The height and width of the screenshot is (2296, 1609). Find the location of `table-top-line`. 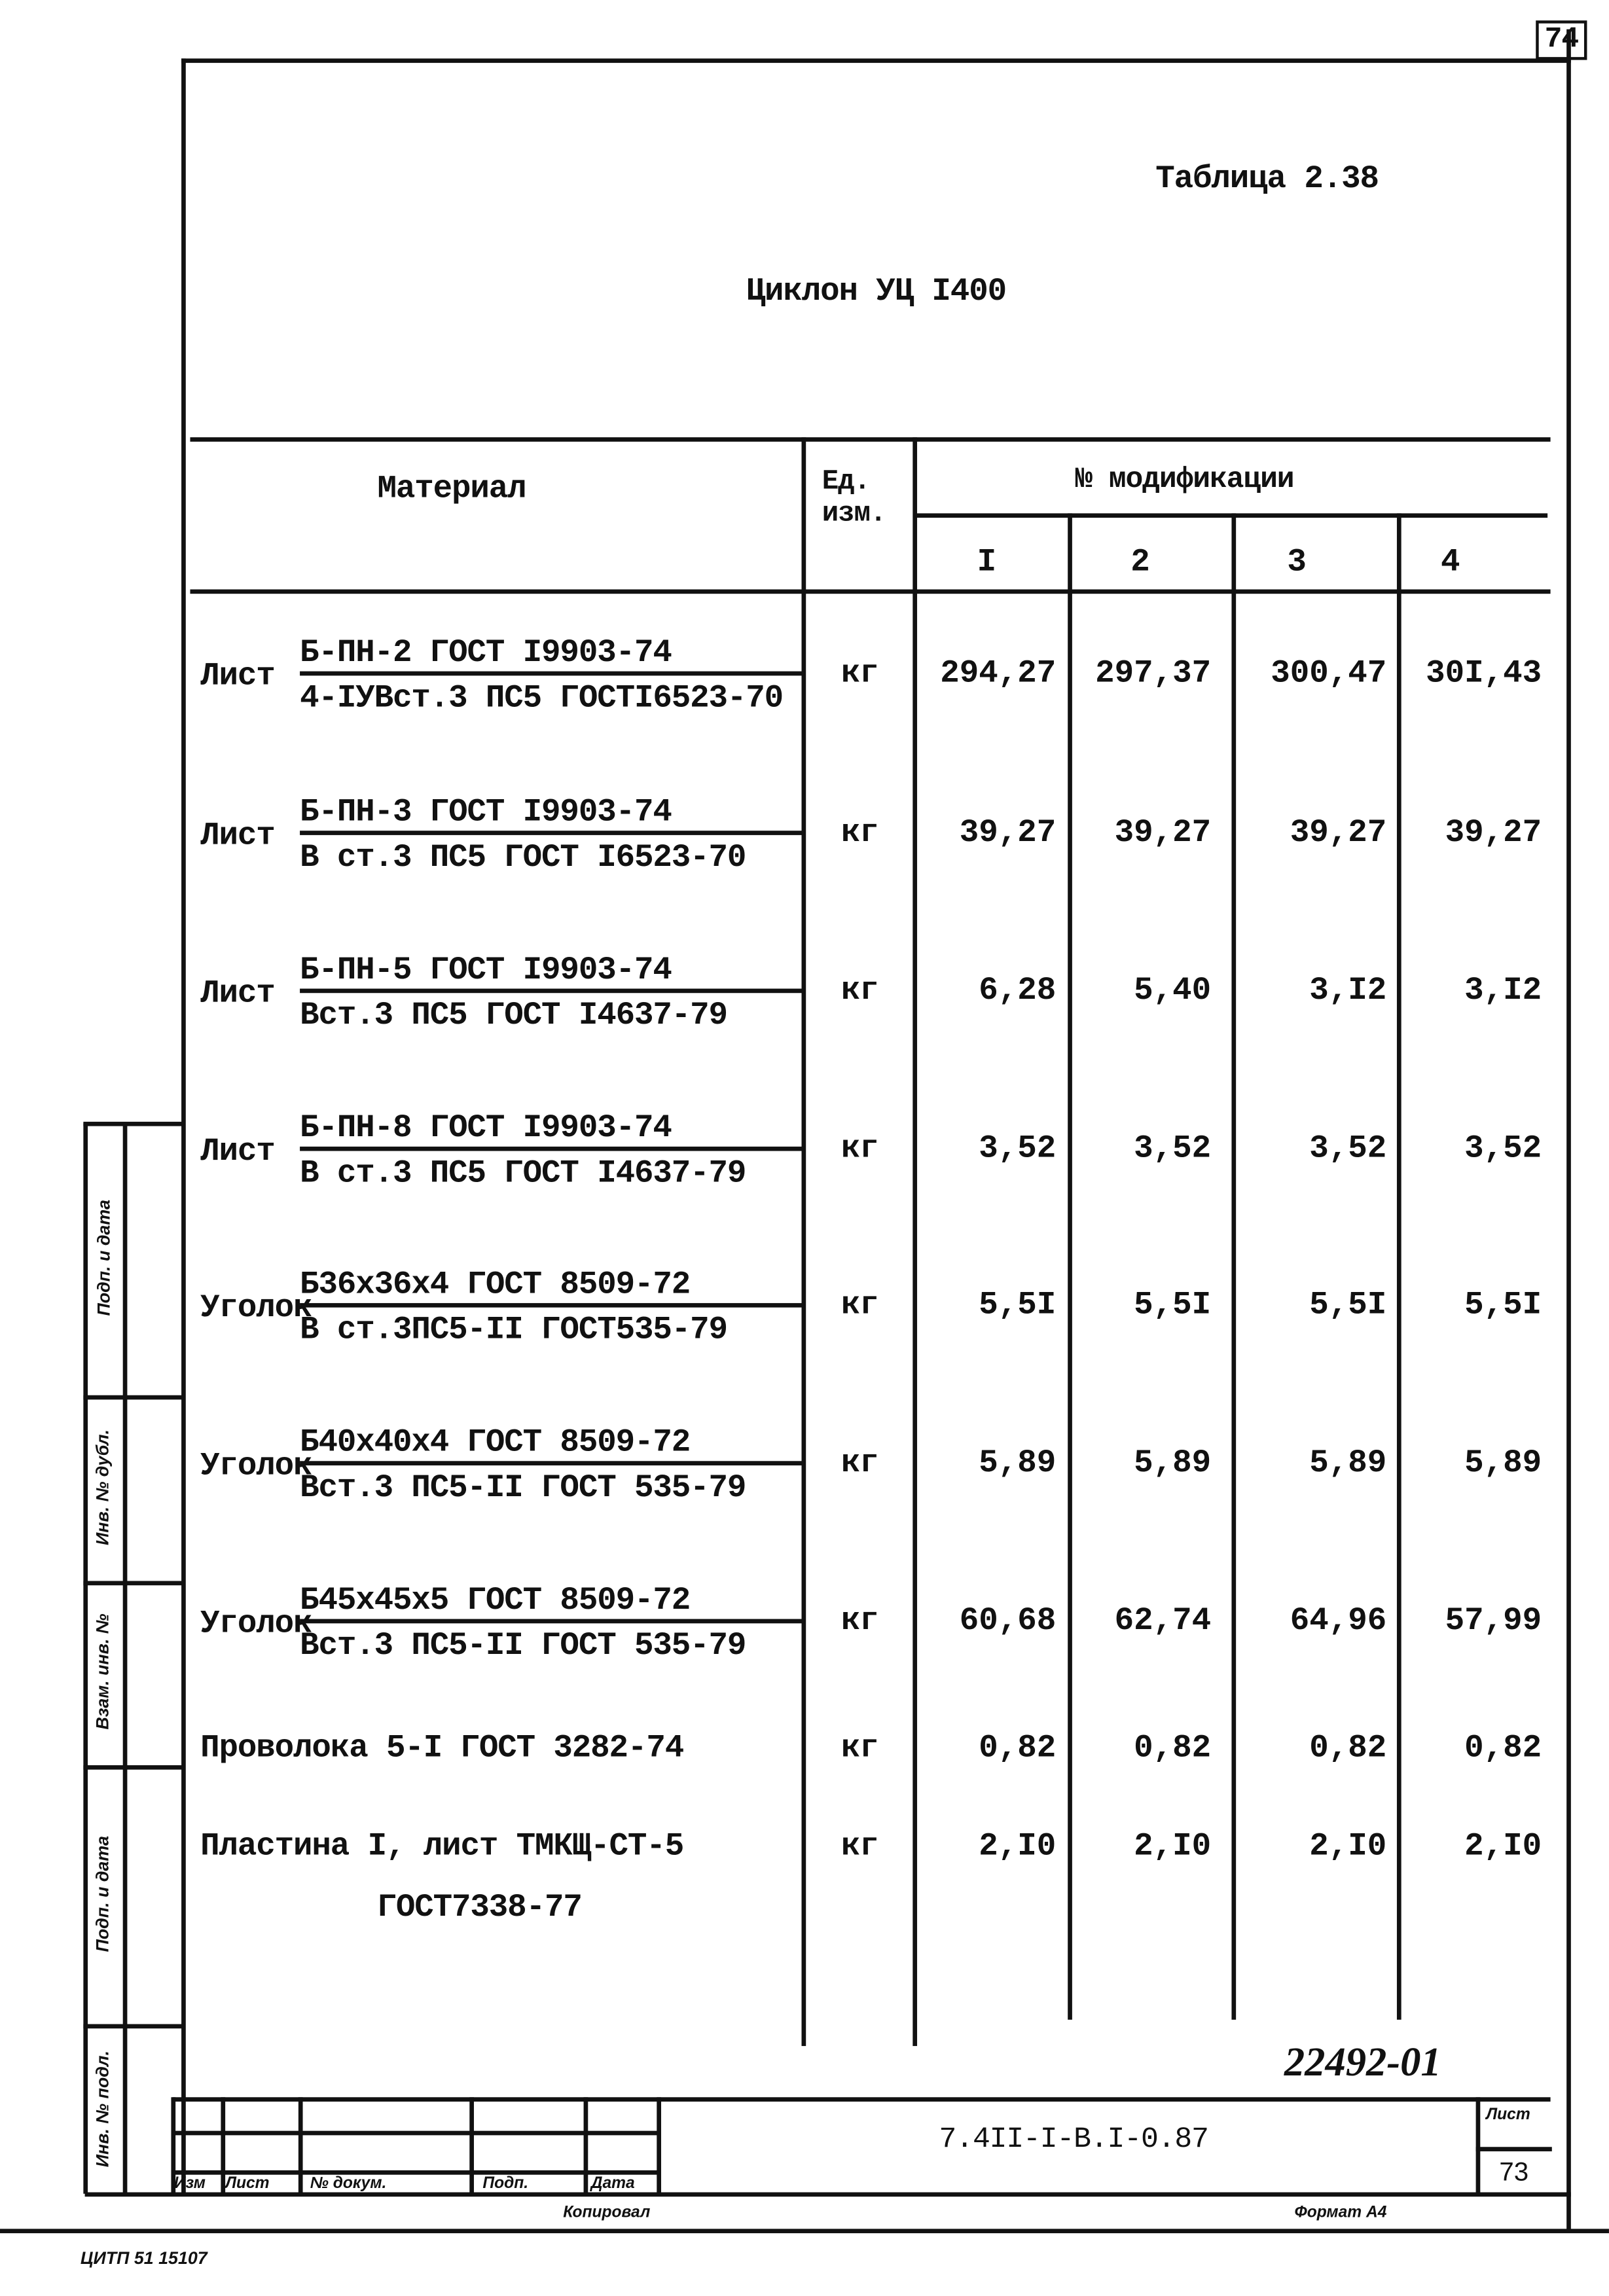

table-top-line is located at coordinates (870, 439).